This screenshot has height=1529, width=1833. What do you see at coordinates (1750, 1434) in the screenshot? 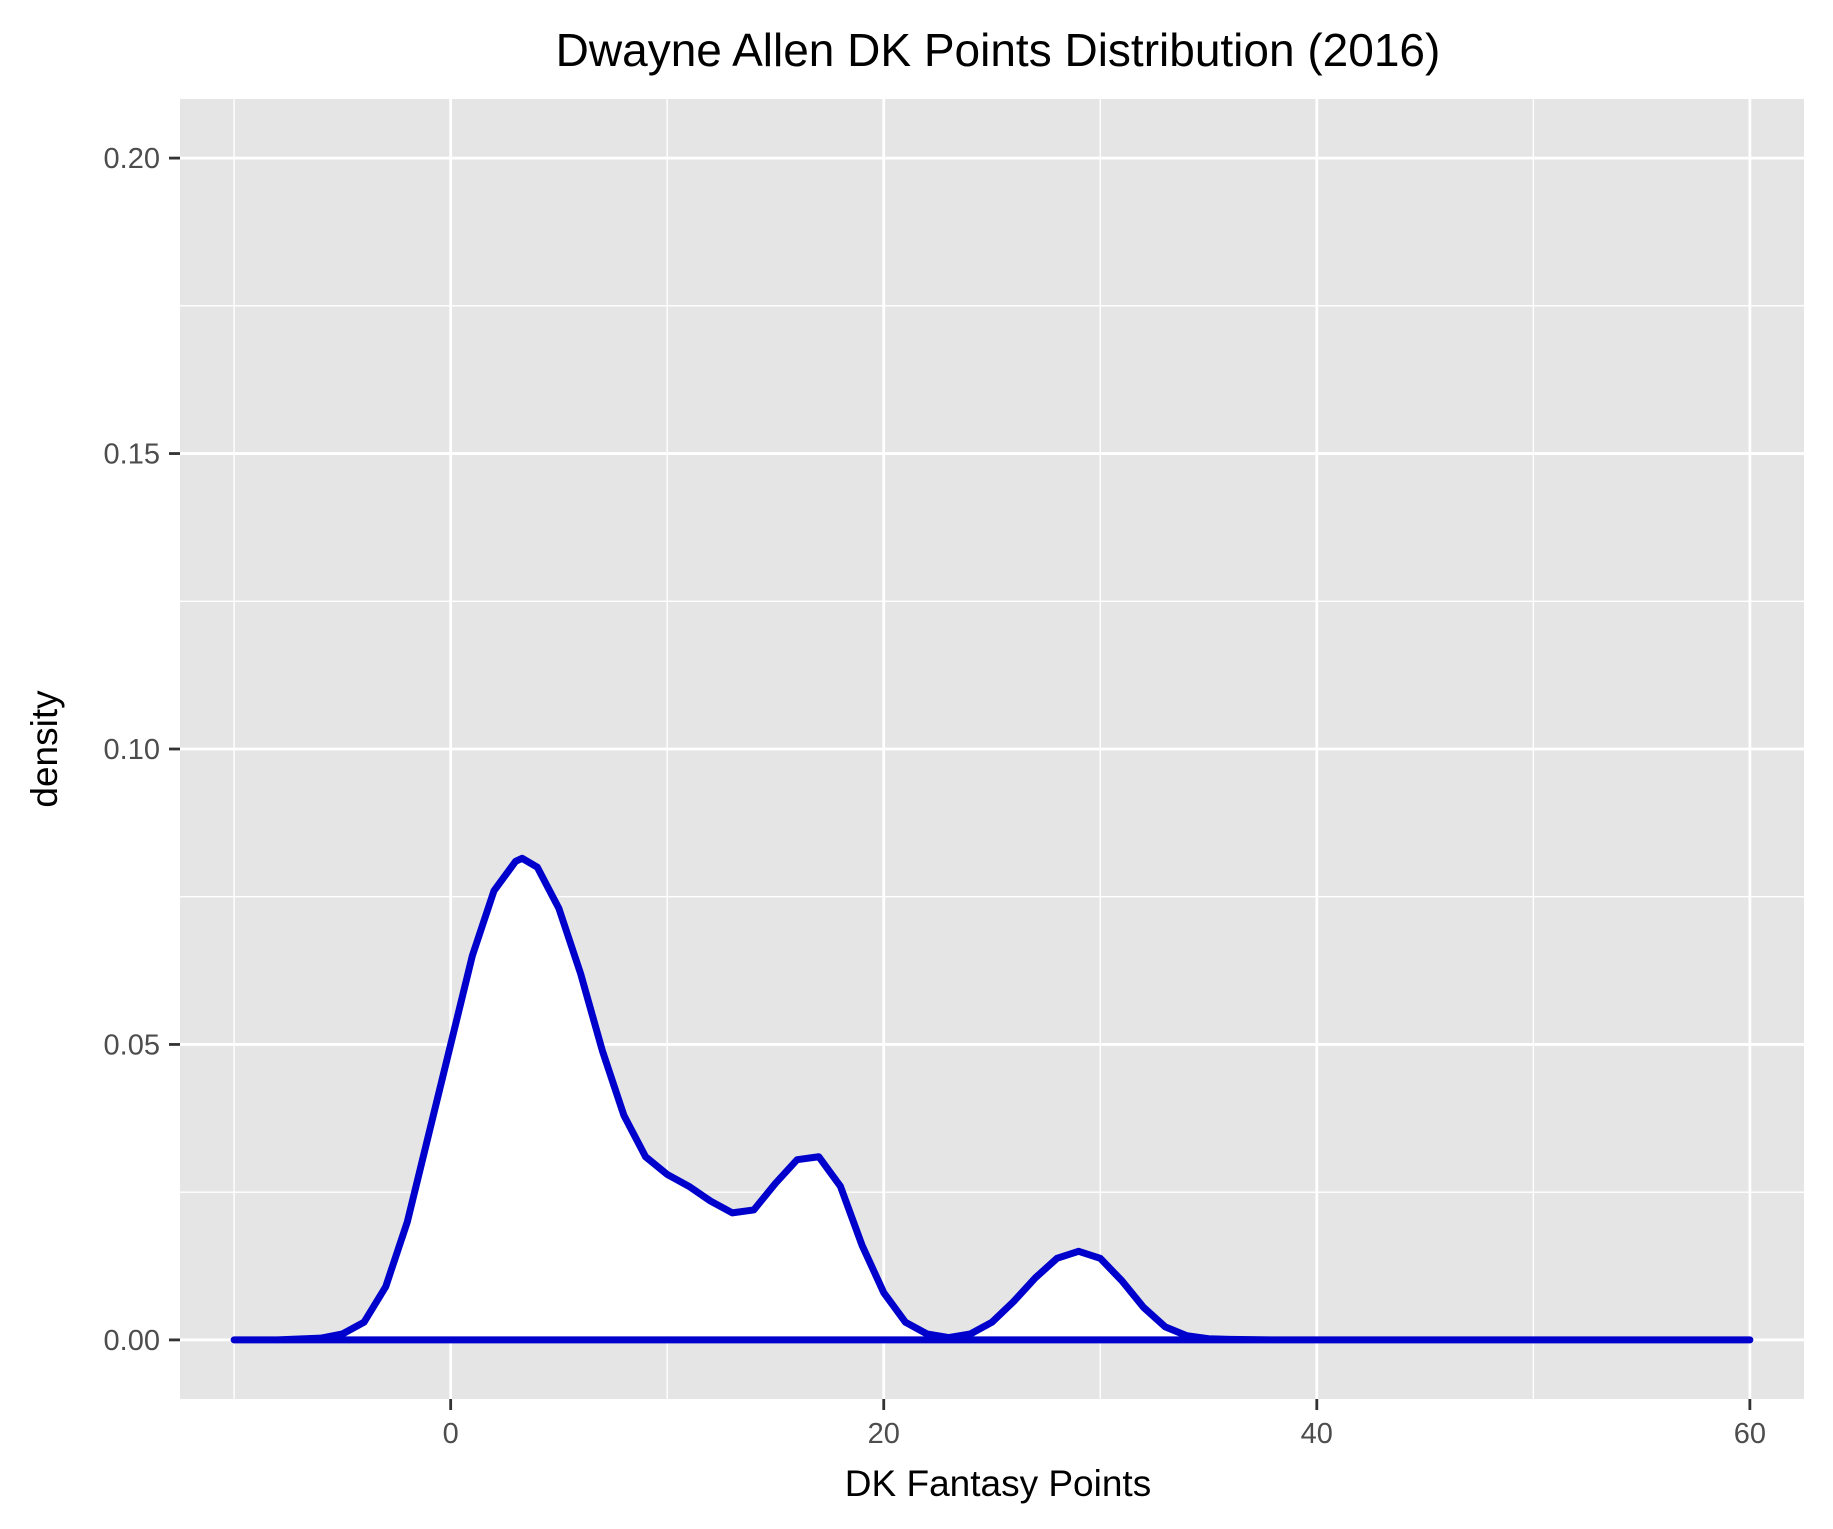
I see `x-tick-label: 60` at bounding box center [1750, 1434].